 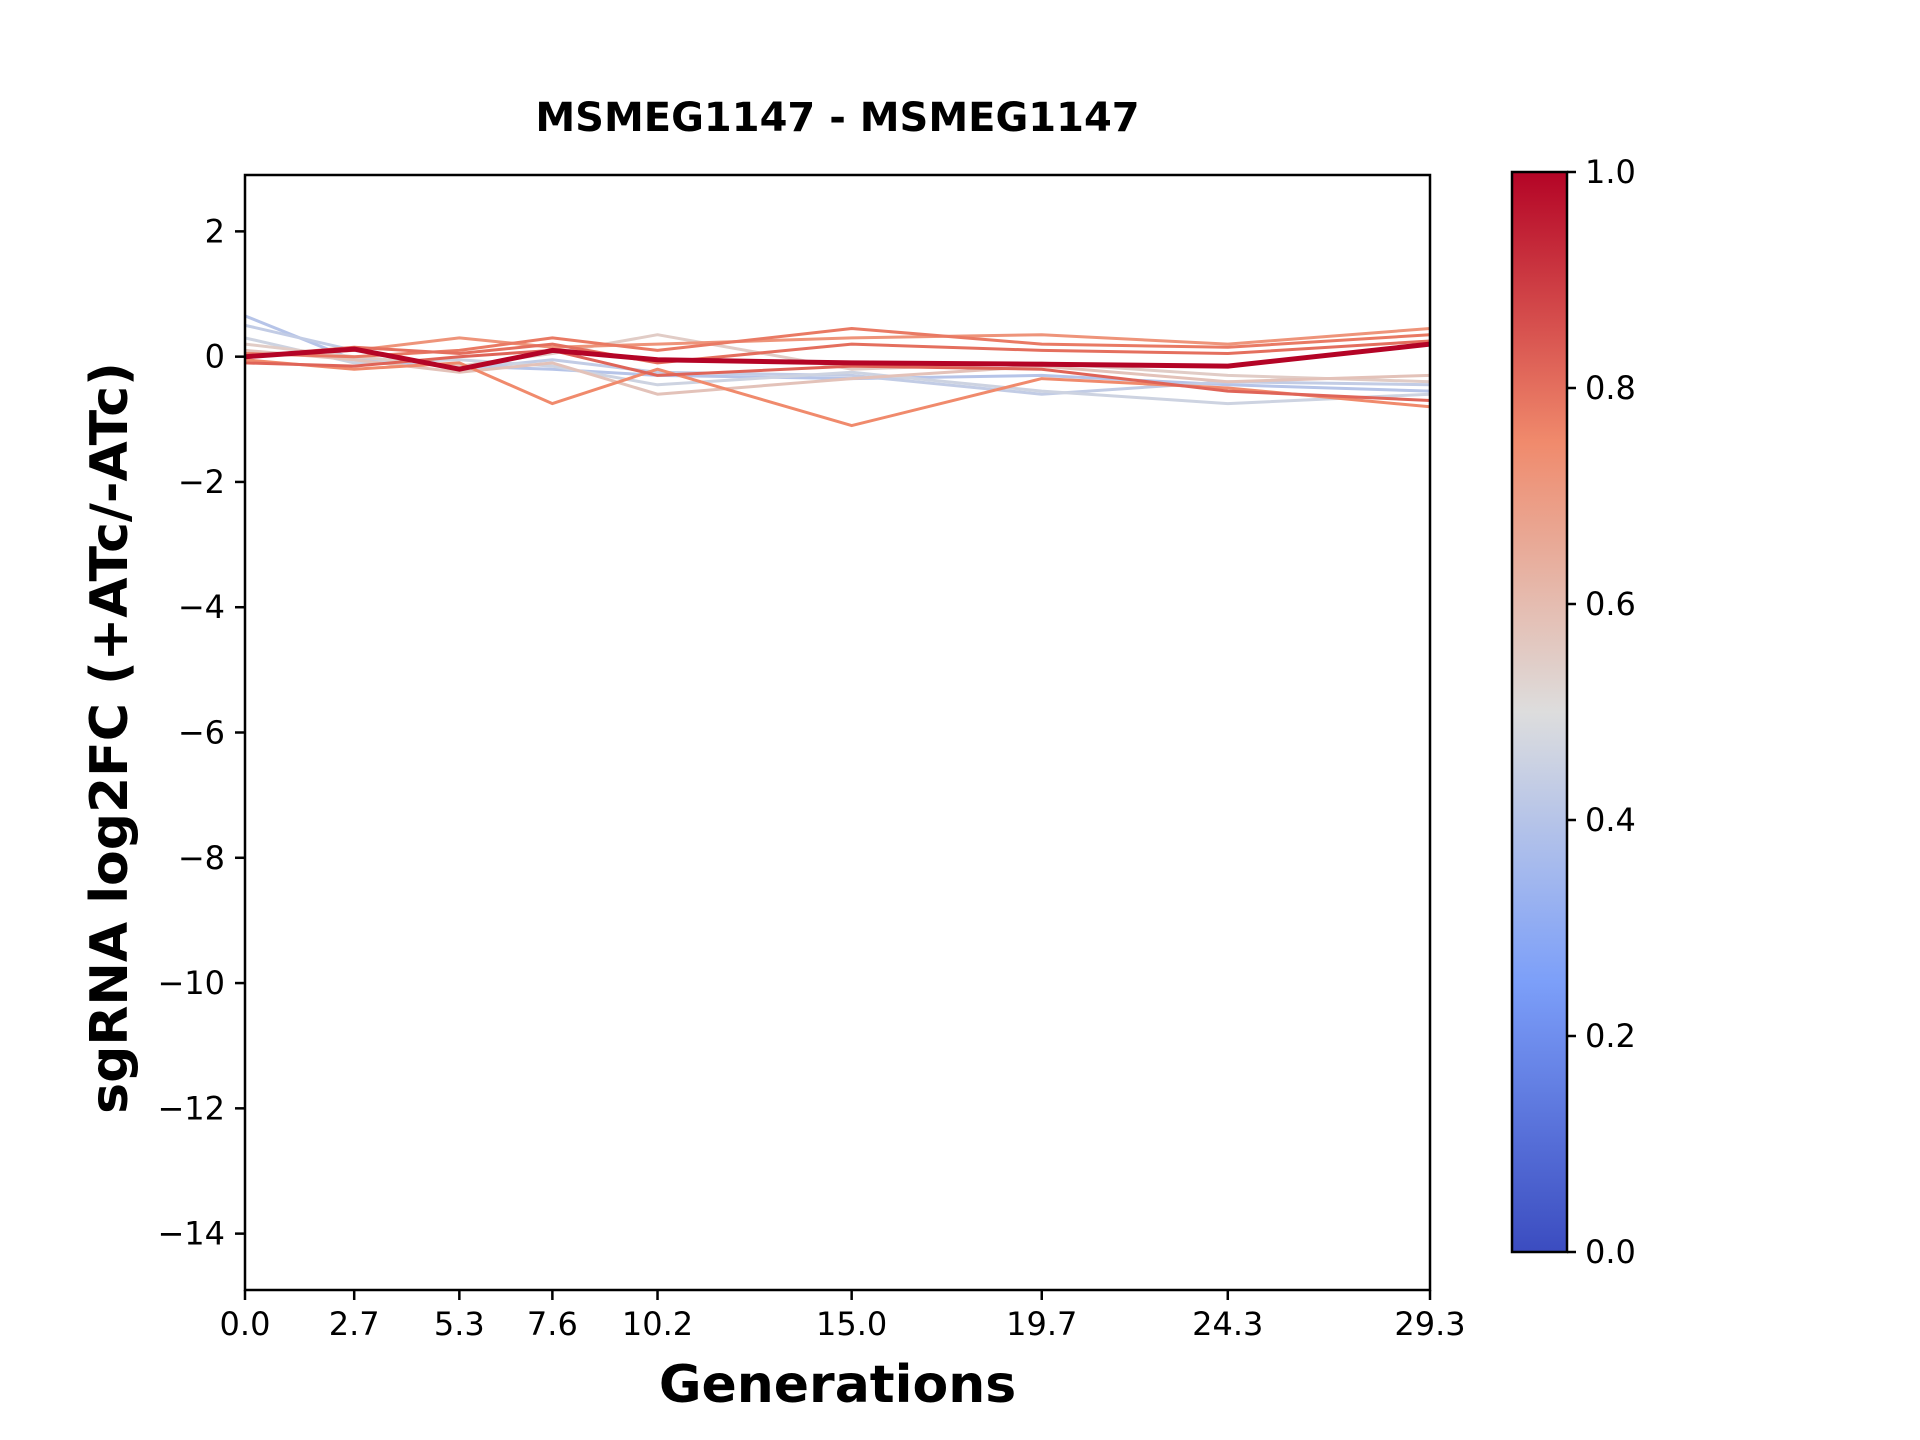 What do you see at coordinates (837, 1385) in the screenshot?
I see `x-axis-label: Generations` at bounding box center [837, 1385].